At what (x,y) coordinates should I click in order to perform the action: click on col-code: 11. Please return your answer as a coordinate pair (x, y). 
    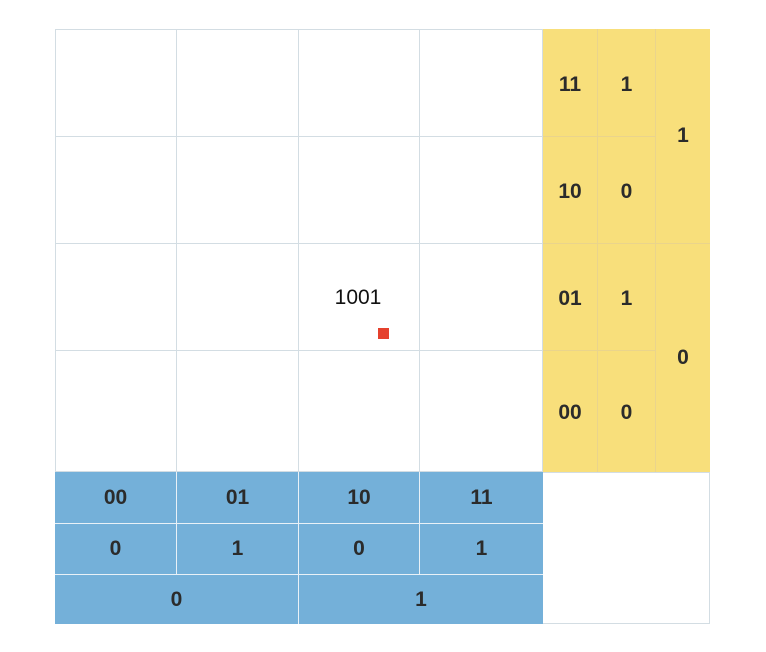
    Looking at the image, I should click on (481, 497).